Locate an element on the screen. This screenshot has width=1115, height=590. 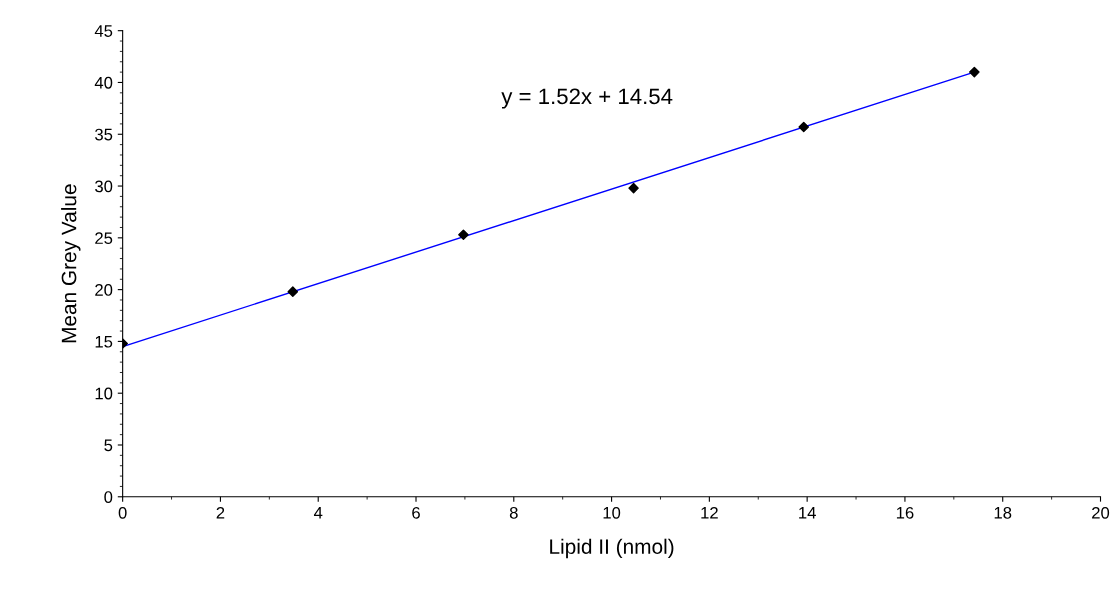
y-tick-label: 20 is located at coordinates (104, 290).